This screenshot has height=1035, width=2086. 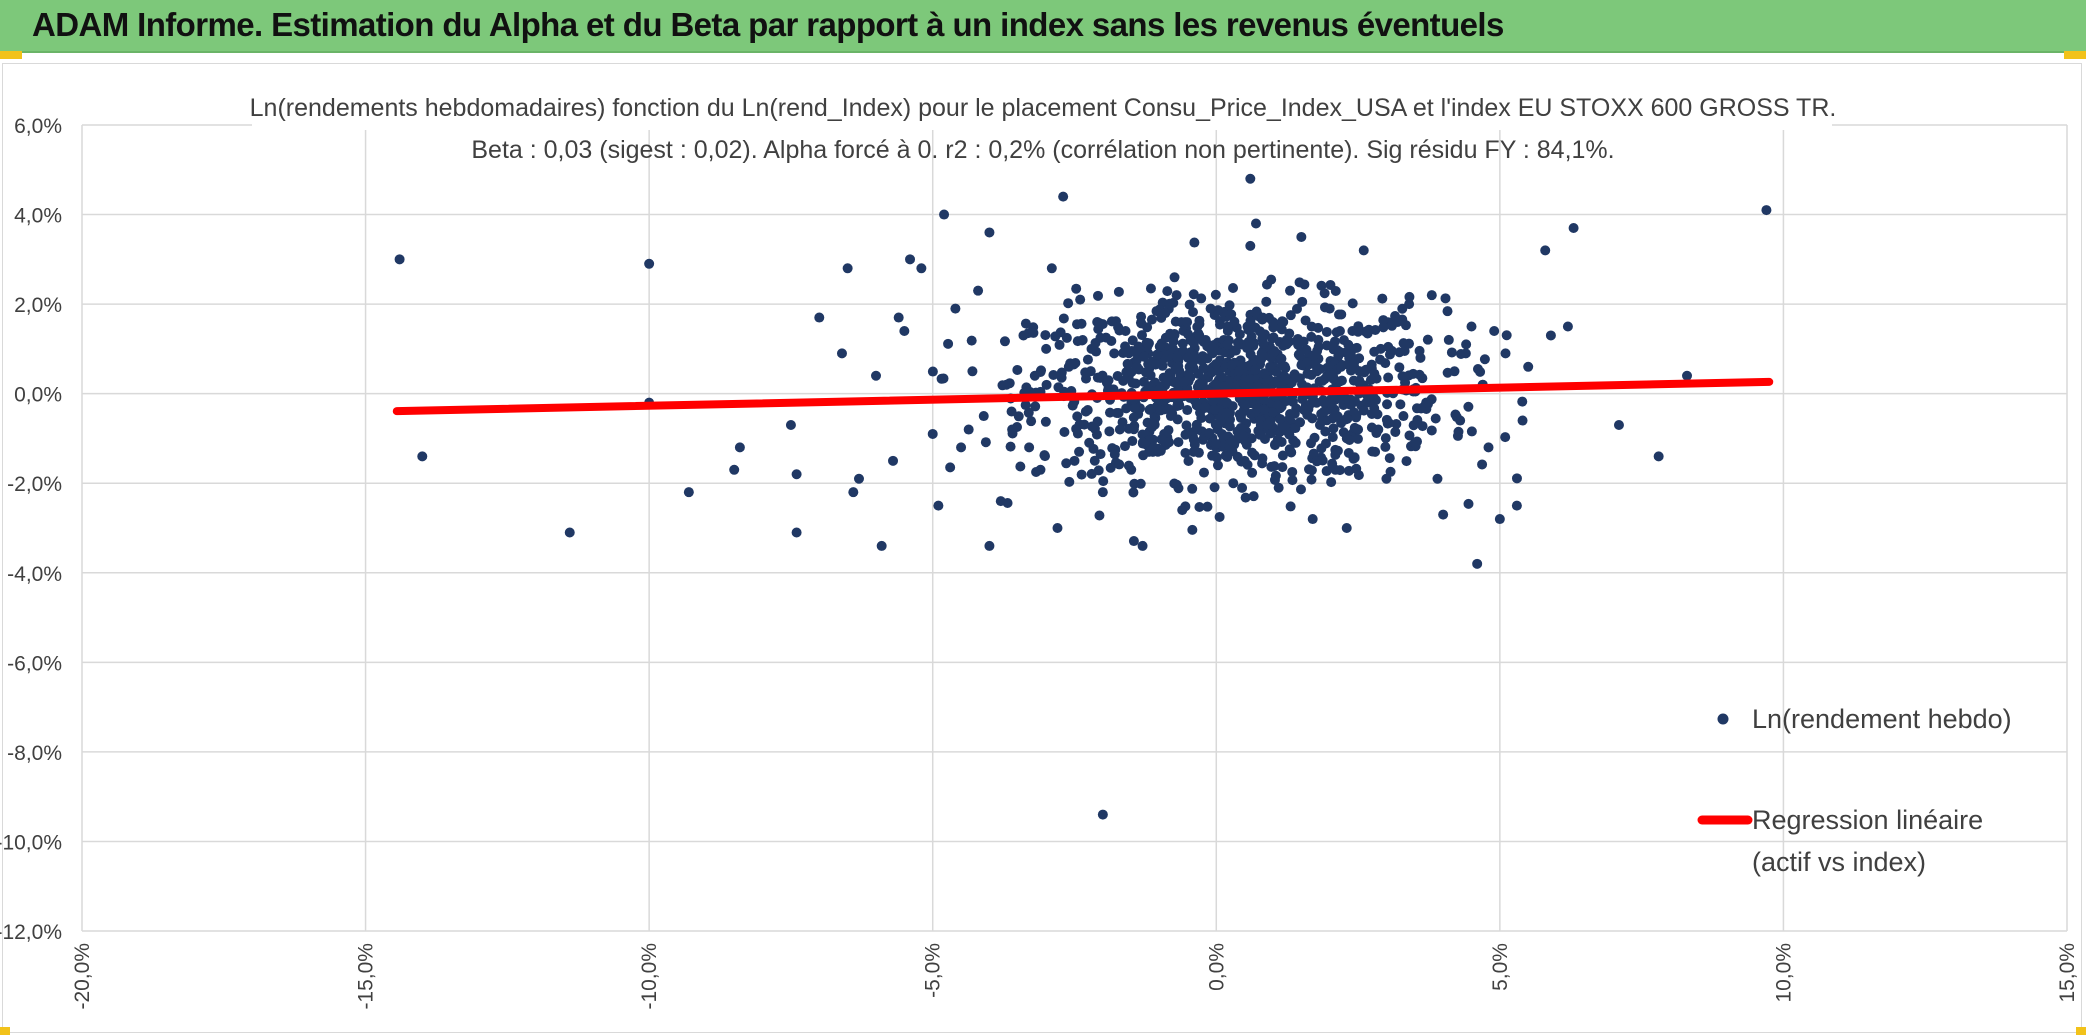 What do you see at coordinates (38, 216) in the screenshot?
I see `y-tick-label: 4,0%` at bounding box center [38, 216].